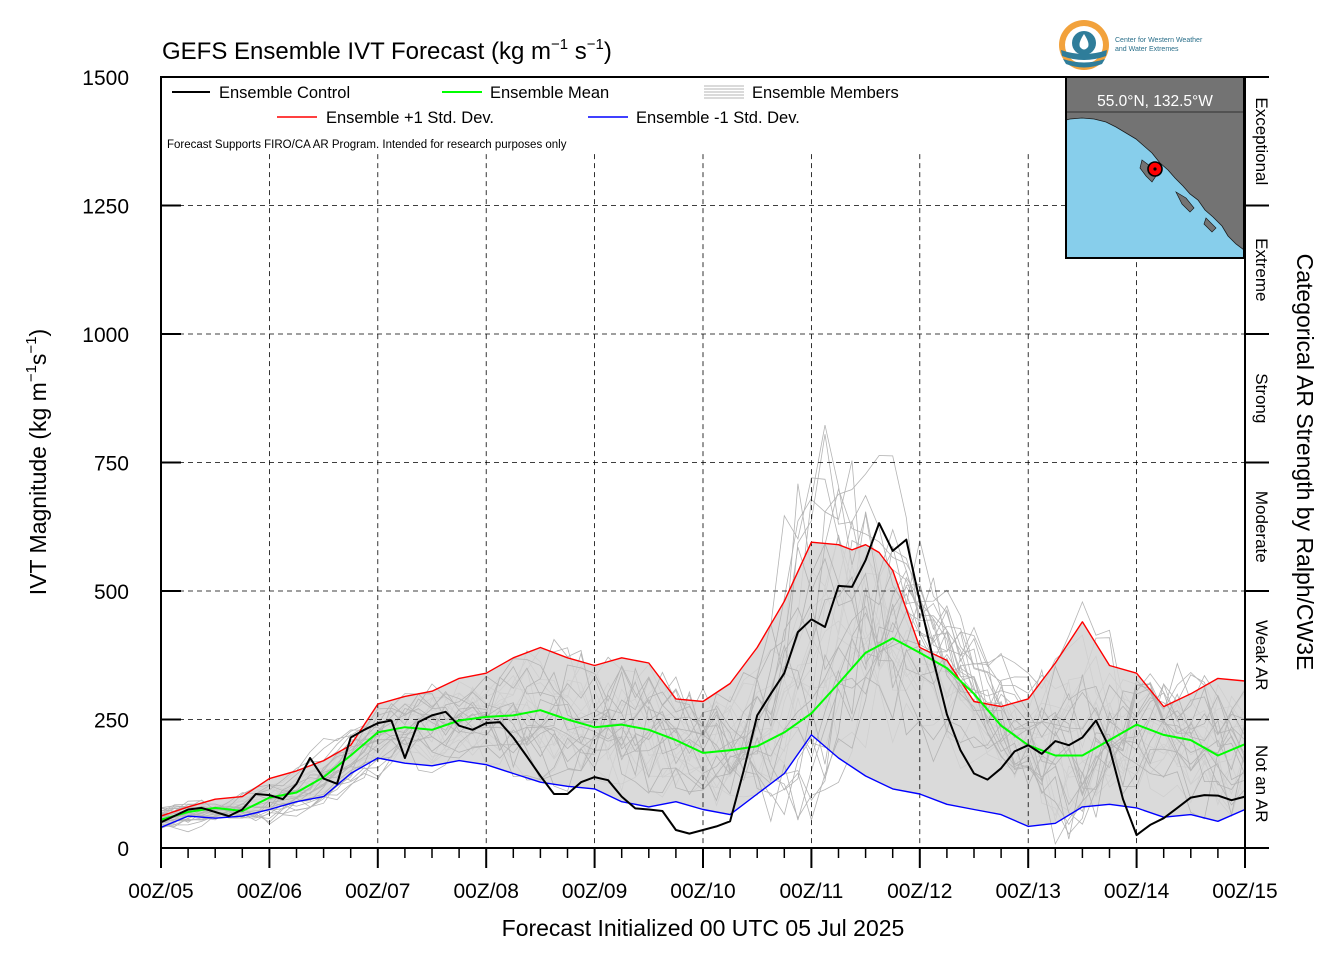 This screenshot has width=1336, height=962. I want to click on y-tick-label: 250, so click(111, 721).